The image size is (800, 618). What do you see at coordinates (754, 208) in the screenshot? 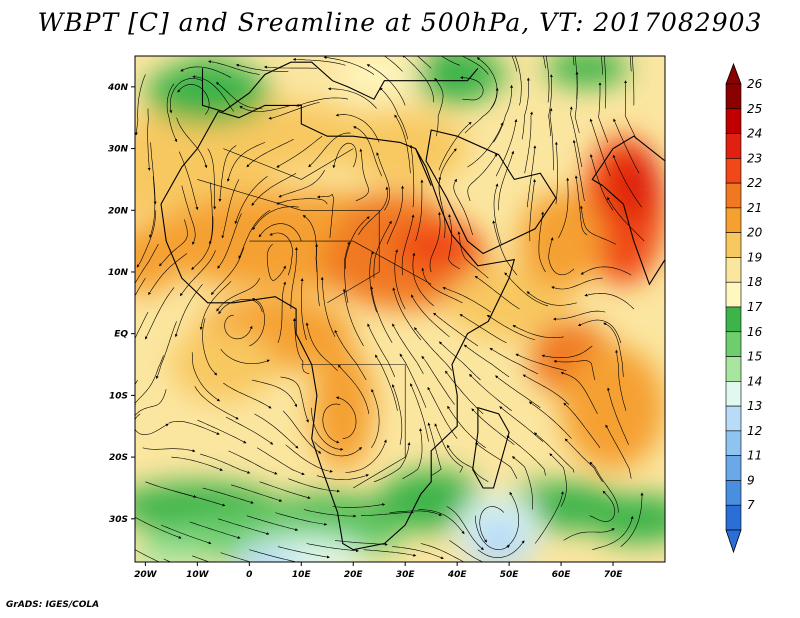
I see `colorbar-label: 21` at bounding box center [754, 208].